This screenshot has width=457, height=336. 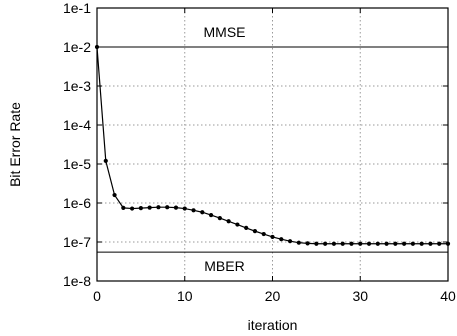 I want to click on x-tick-label: 10, so click(x=185, y=296).